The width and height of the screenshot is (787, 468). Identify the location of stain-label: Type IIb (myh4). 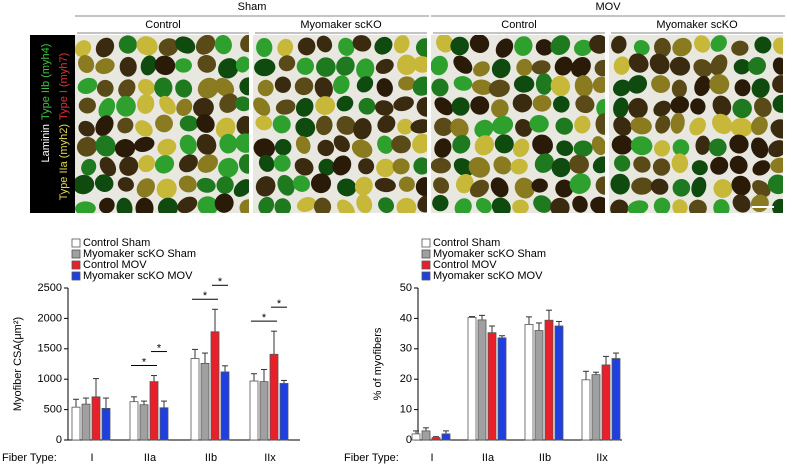
(46, 82).